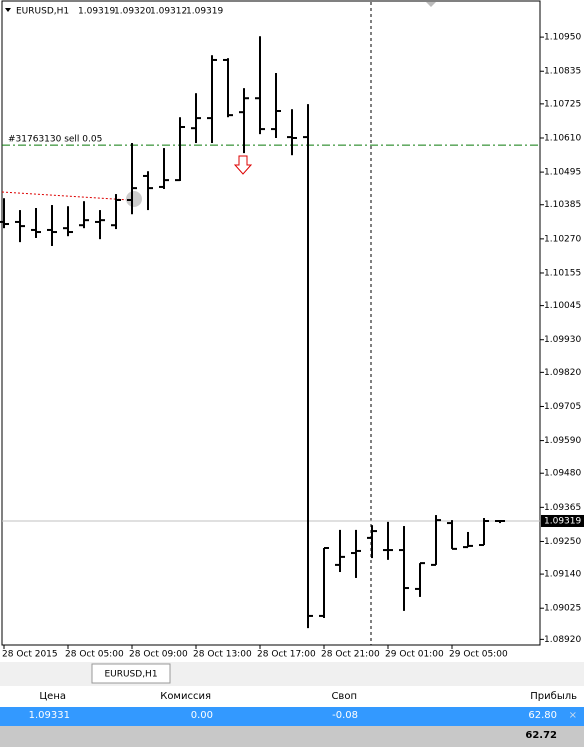 This screenshot has height=747, width=584. Describe the element at coordinates (562, 609) in the screenshot. I see `y-tick-label: 1.09025` at that location.